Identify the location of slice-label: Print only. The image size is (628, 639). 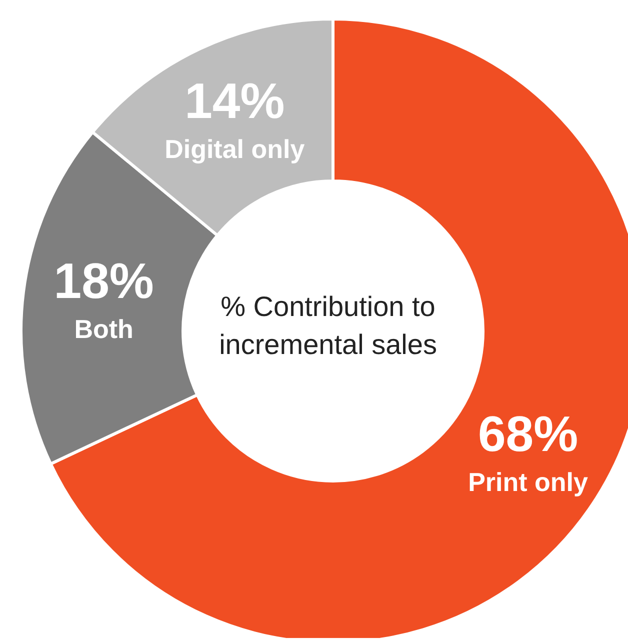
(528, 481).